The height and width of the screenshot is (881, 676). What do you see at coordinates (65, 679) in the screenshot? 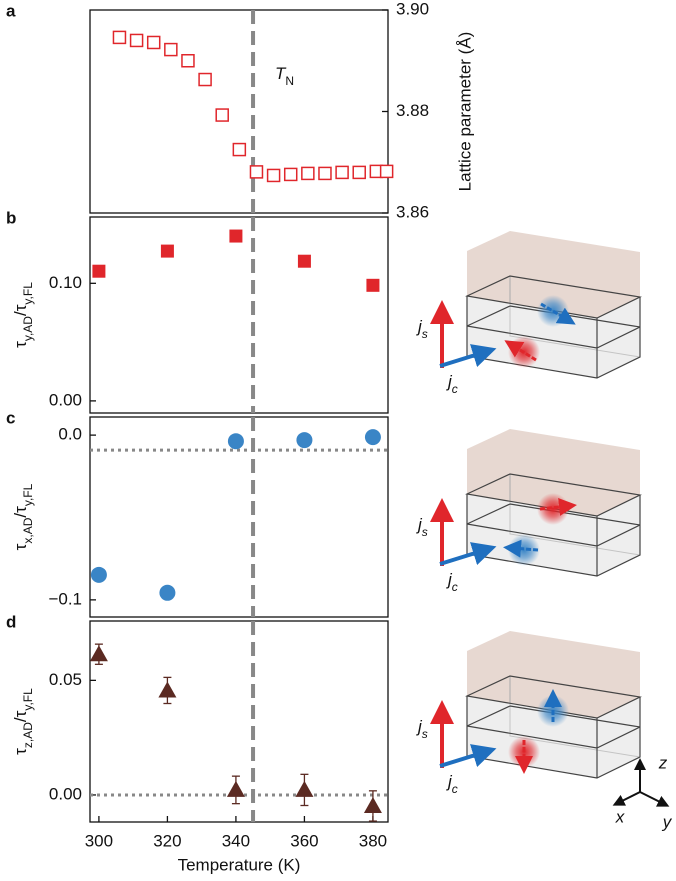
I see `y-tick-label: 0.05` at bounding box center [65, 679].